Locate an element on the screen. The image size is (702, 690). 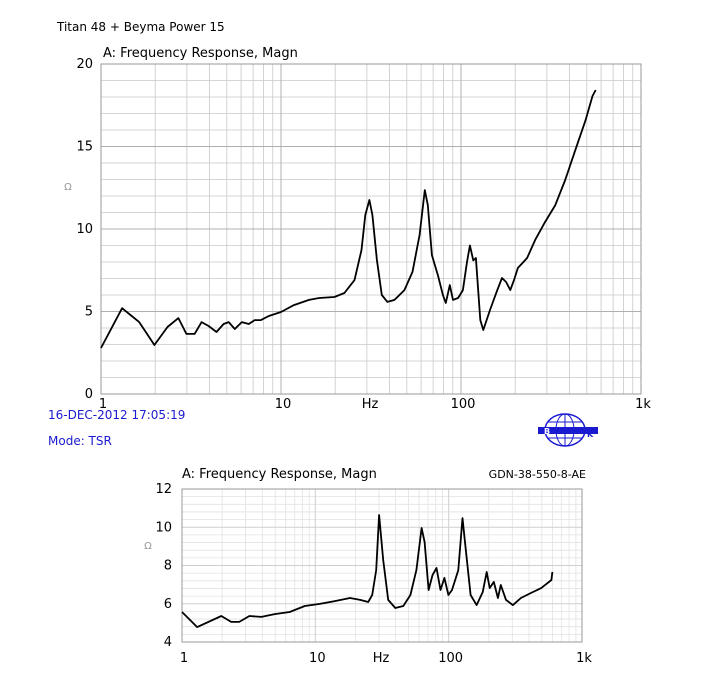
y-tick-label: 15 is located at coordinates (84, 147).